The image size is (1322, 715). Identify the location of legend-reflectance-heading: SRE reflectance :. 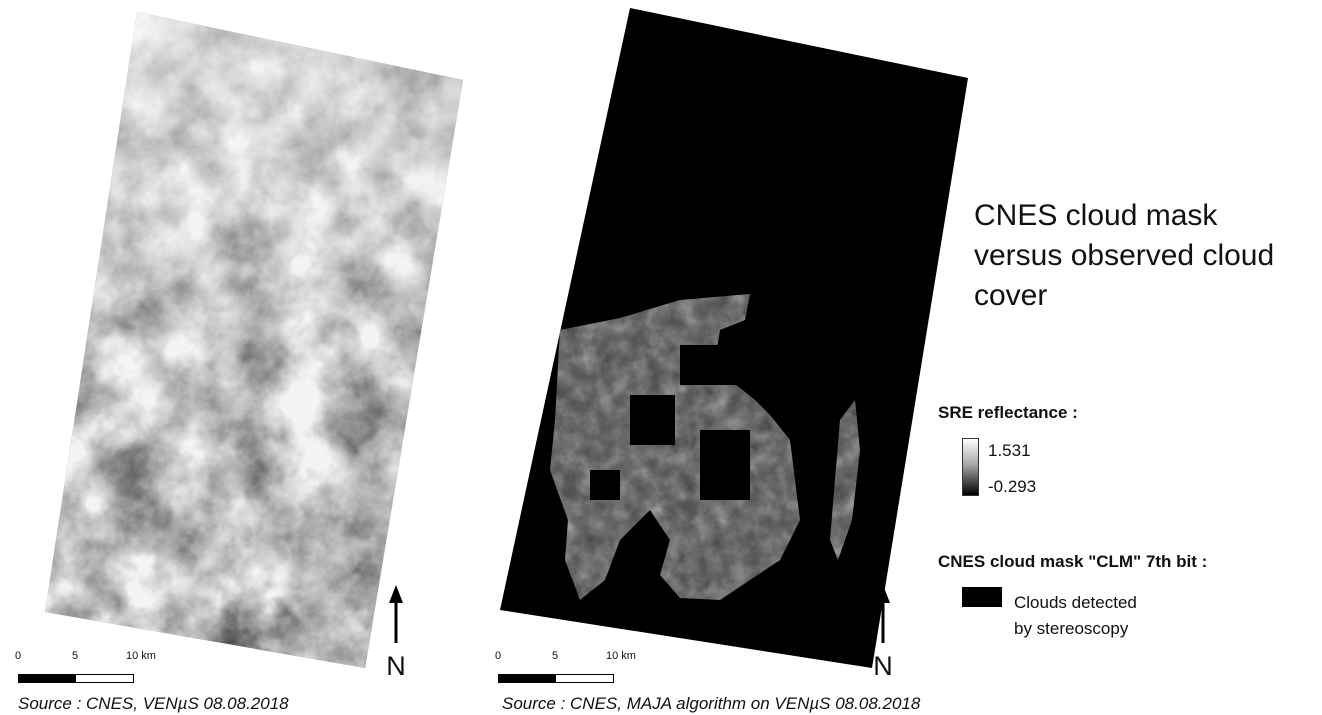
(1008, 412).